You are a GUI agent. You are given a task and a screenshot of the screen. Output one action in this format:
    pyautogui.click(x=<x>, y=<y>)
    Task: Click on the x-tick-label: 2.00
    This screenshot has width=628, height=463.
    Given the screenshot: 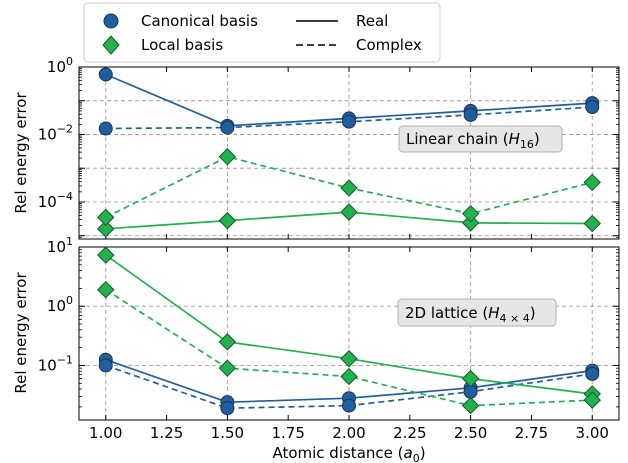 What is the action you would take?
    pyautogui.click(x=348, y=433)
    